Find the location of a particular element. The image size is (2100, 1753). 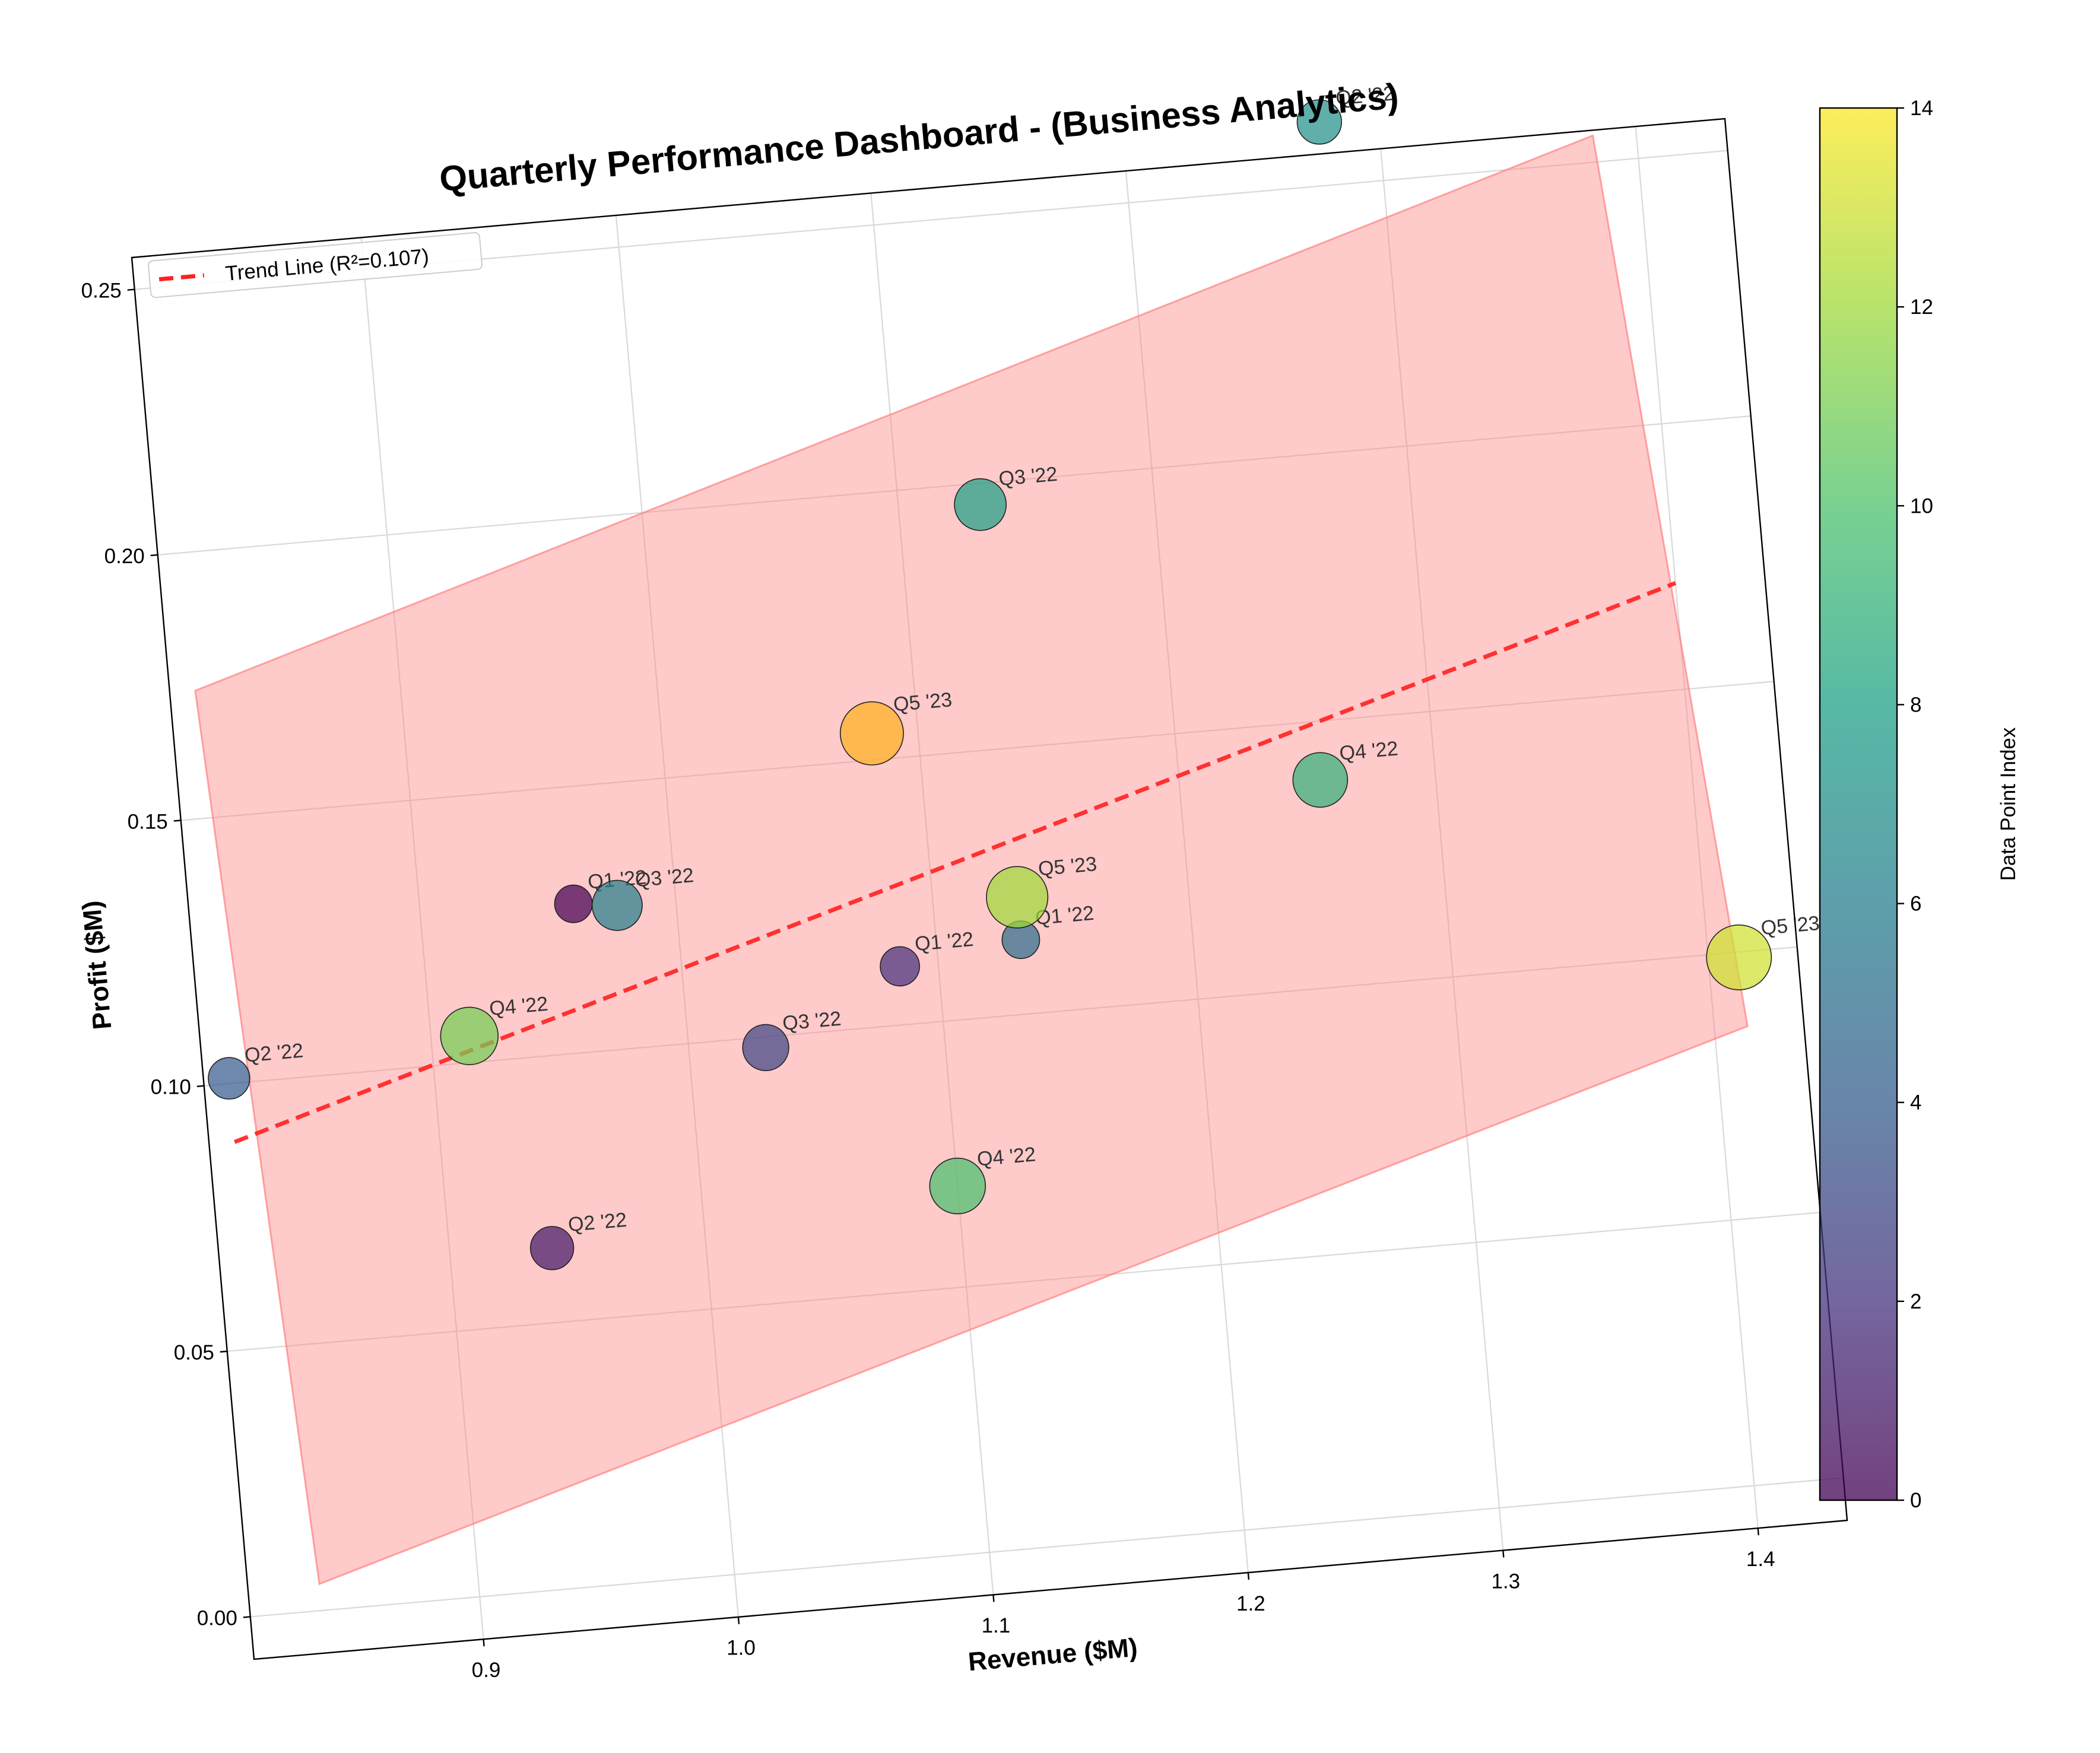

colorbar-frame is located at coordinates (1858, 804).